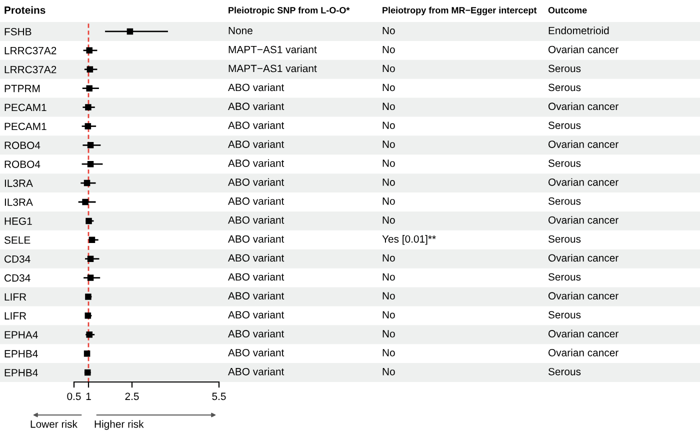 Image resolution: width=700 pixels, height=432 pixels. I want to click on y-axis-title: Proteins, so click(25, 10).